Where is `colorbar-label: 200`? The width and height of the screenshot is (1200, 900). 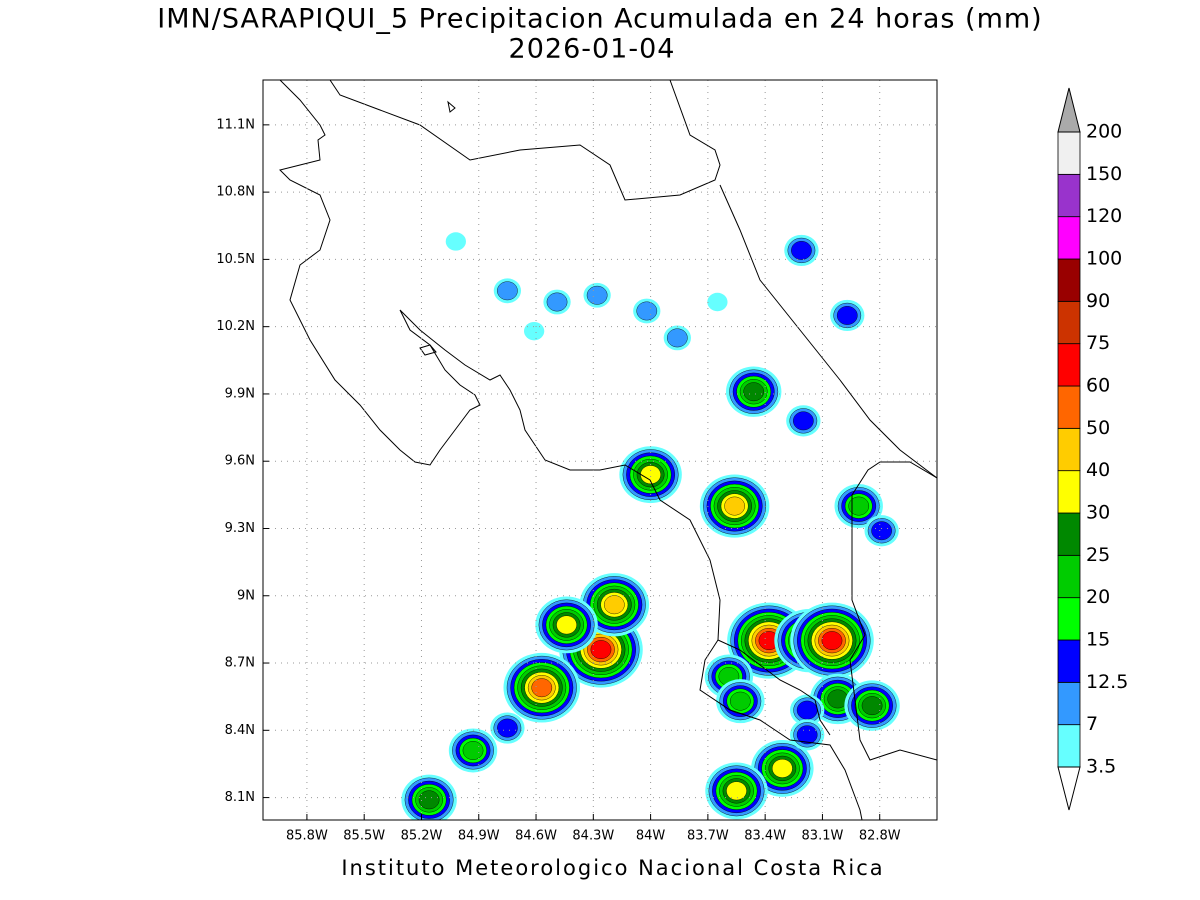
colorbar-label: 200 is located at coordinates (1104, 132).